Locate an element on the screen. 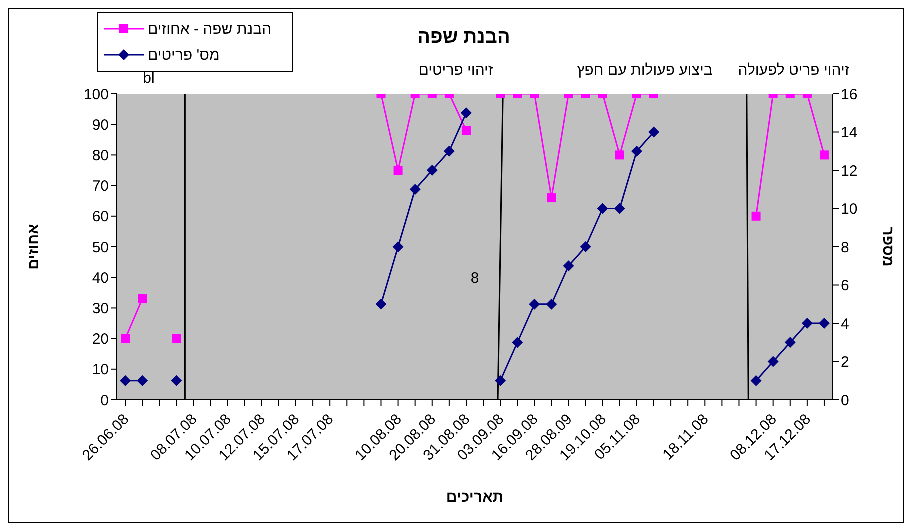 This screenshot has height=531, width=912. y2-tick-label: 8 is located at coordinates (845, 247).